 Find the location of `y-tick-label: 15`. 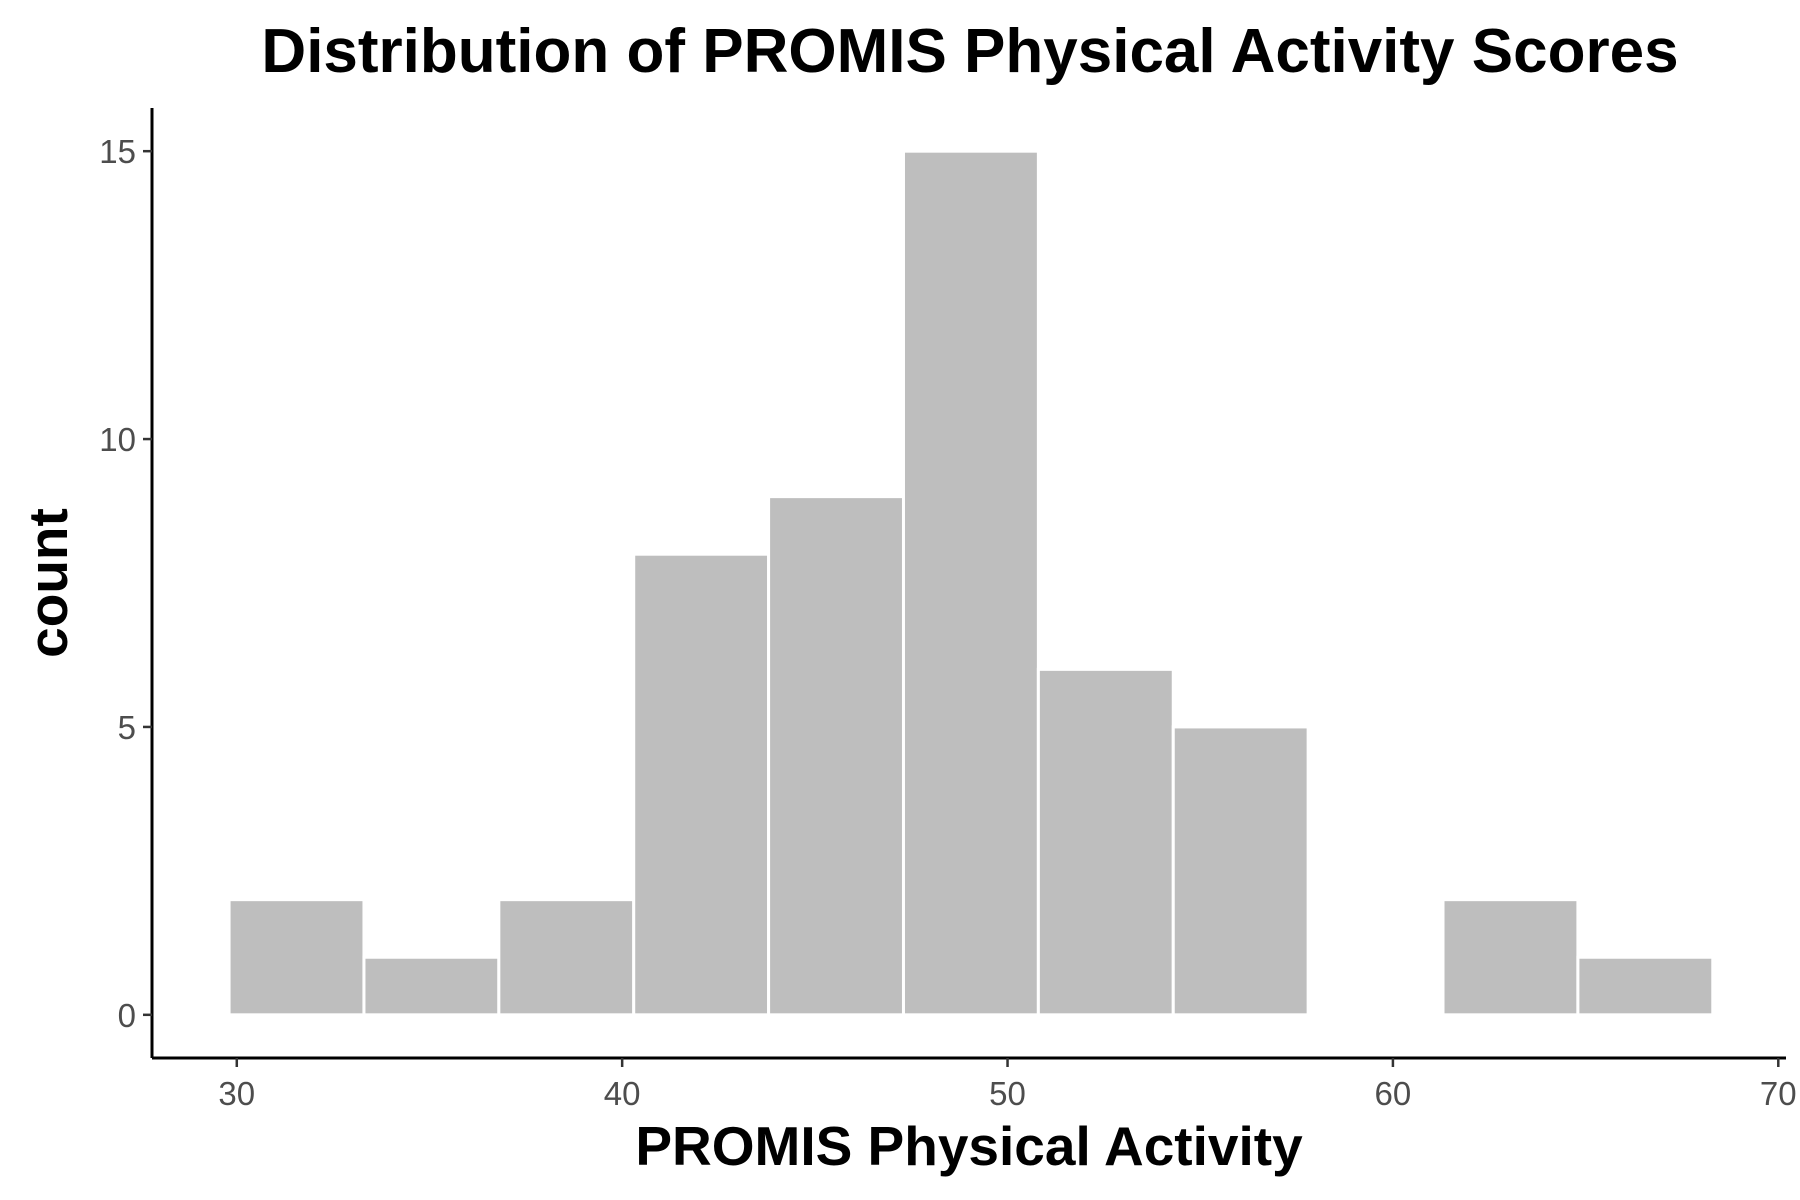

y-tick-label: 15 is located at coordinates (117, 151).